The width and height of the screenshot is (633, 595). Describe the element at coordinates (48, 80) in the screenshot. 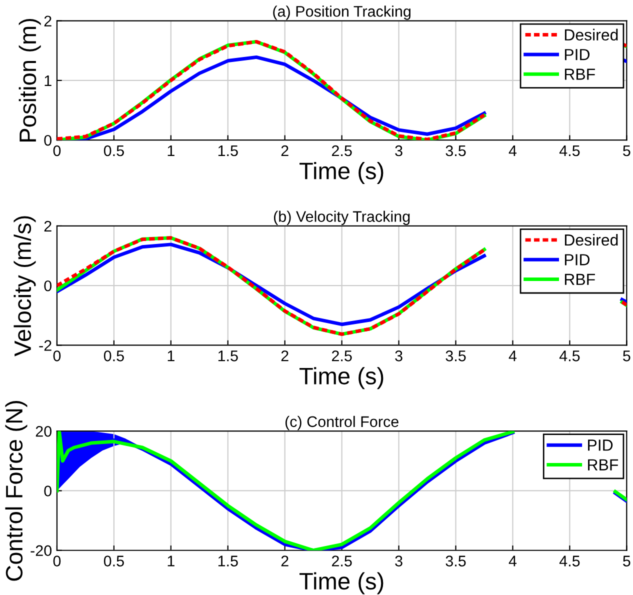

I see `y-tick-label: 1` at that location.